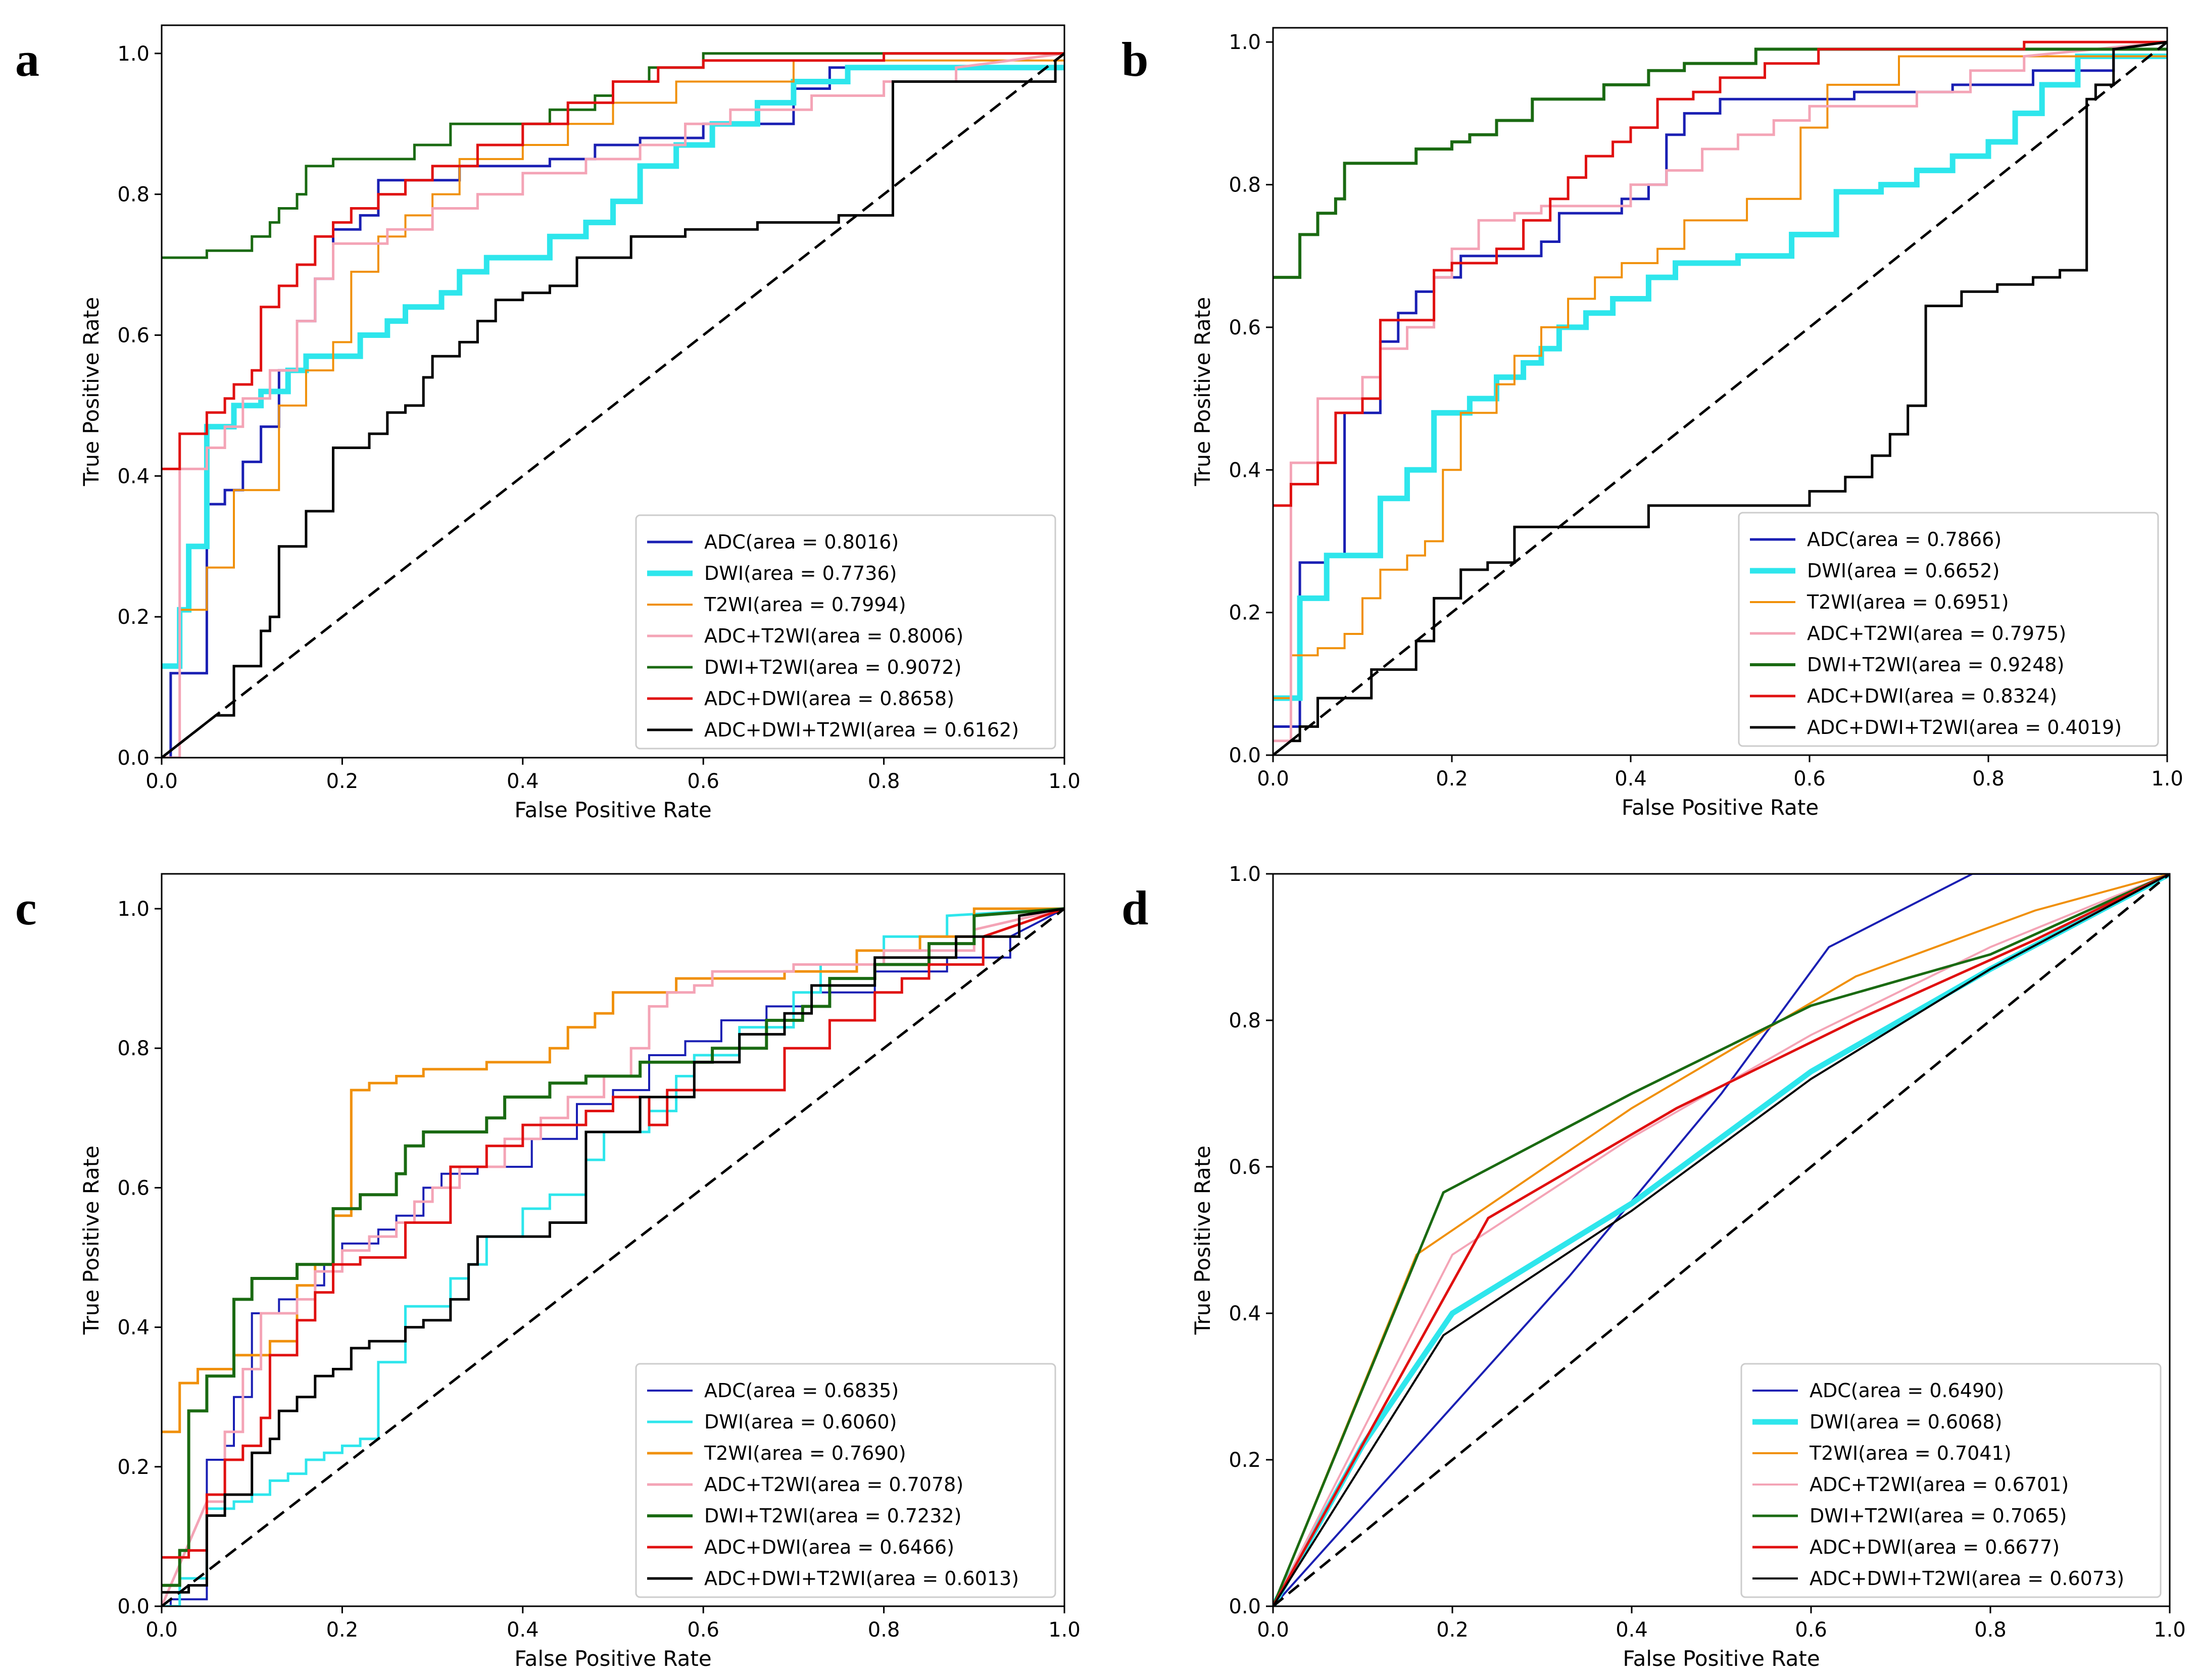 The image size is (2198, 1680). I want to click on legend-entry: DWI(area = 0.6068), so click(1906, 1422).